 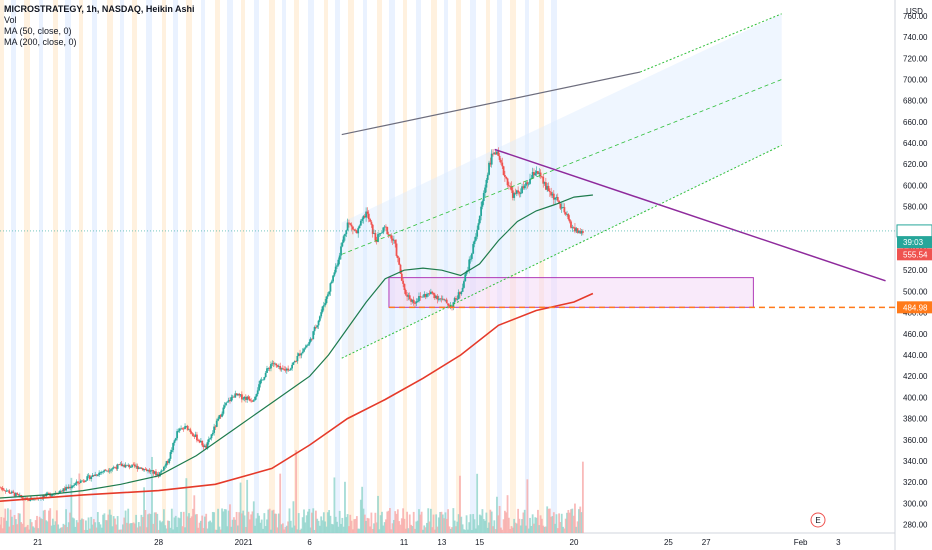 I want to click on currency-label: USD, so click(x=914, y=11).